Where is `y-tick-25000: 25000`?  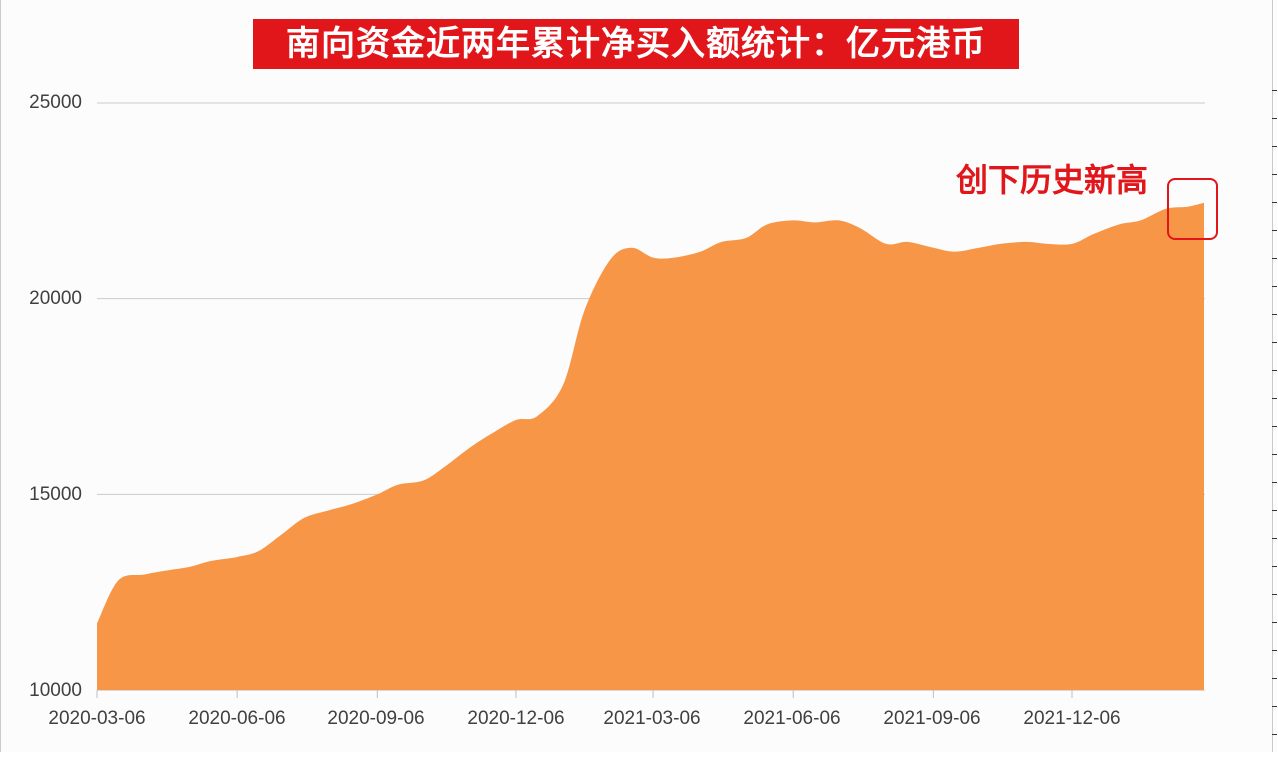
y-tick-25000: 25000 is located at coordinates (55, 102).